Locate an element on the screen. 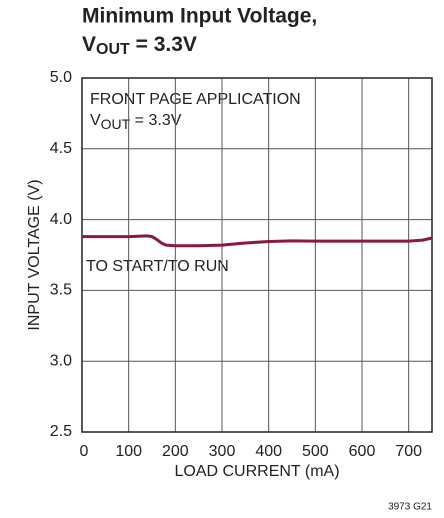  x-tick-label: 400 is located at coordinates (268, 451).